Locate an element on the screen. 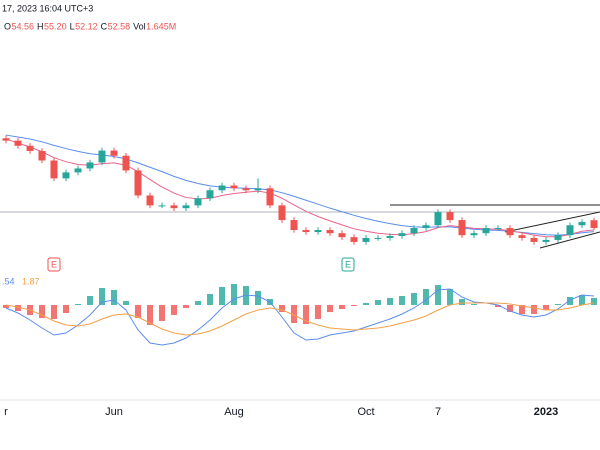 The image size is (600, 450). macd-legend: 1.87 is located at coordinates (31, 281).